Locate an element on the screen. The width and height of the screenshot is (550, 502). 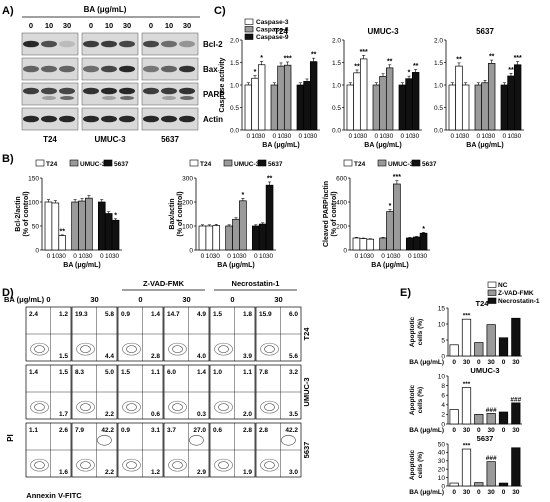
quadrant-value-upper-right: 3.2 is located at coordinates (293, 372).